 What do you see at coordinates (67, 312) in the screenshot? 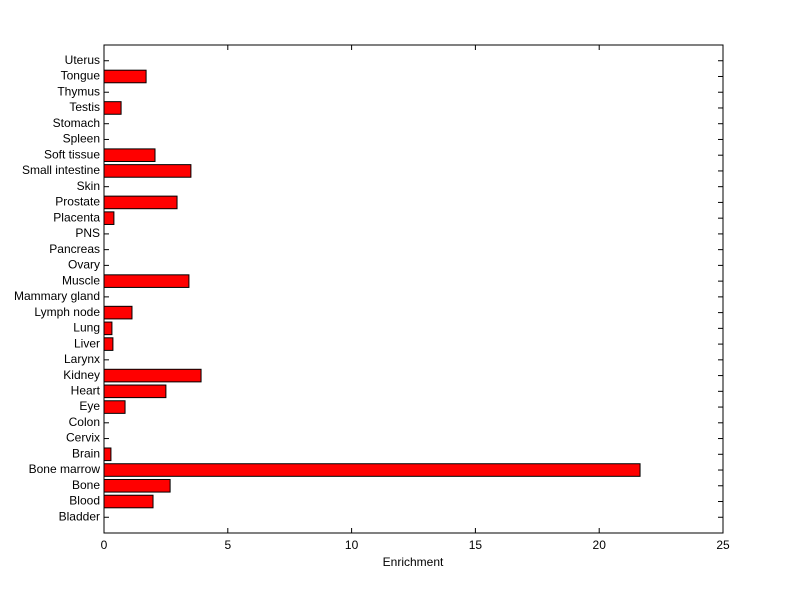
I see `y-tick-label: Lymph node` at bounding box center [67, 312].